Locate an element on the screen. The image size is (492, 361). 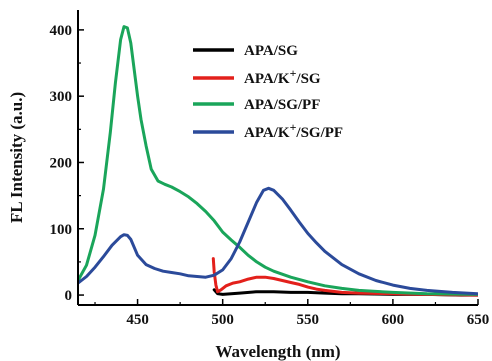
y-tick-label-0: 0 is located at coordinates (69, 296).